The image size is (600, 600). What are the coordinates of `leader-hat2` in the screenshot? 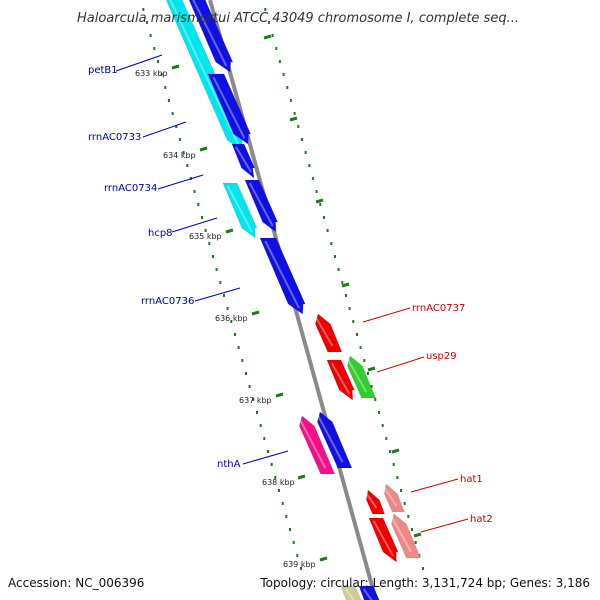 It's located at (444, 525).